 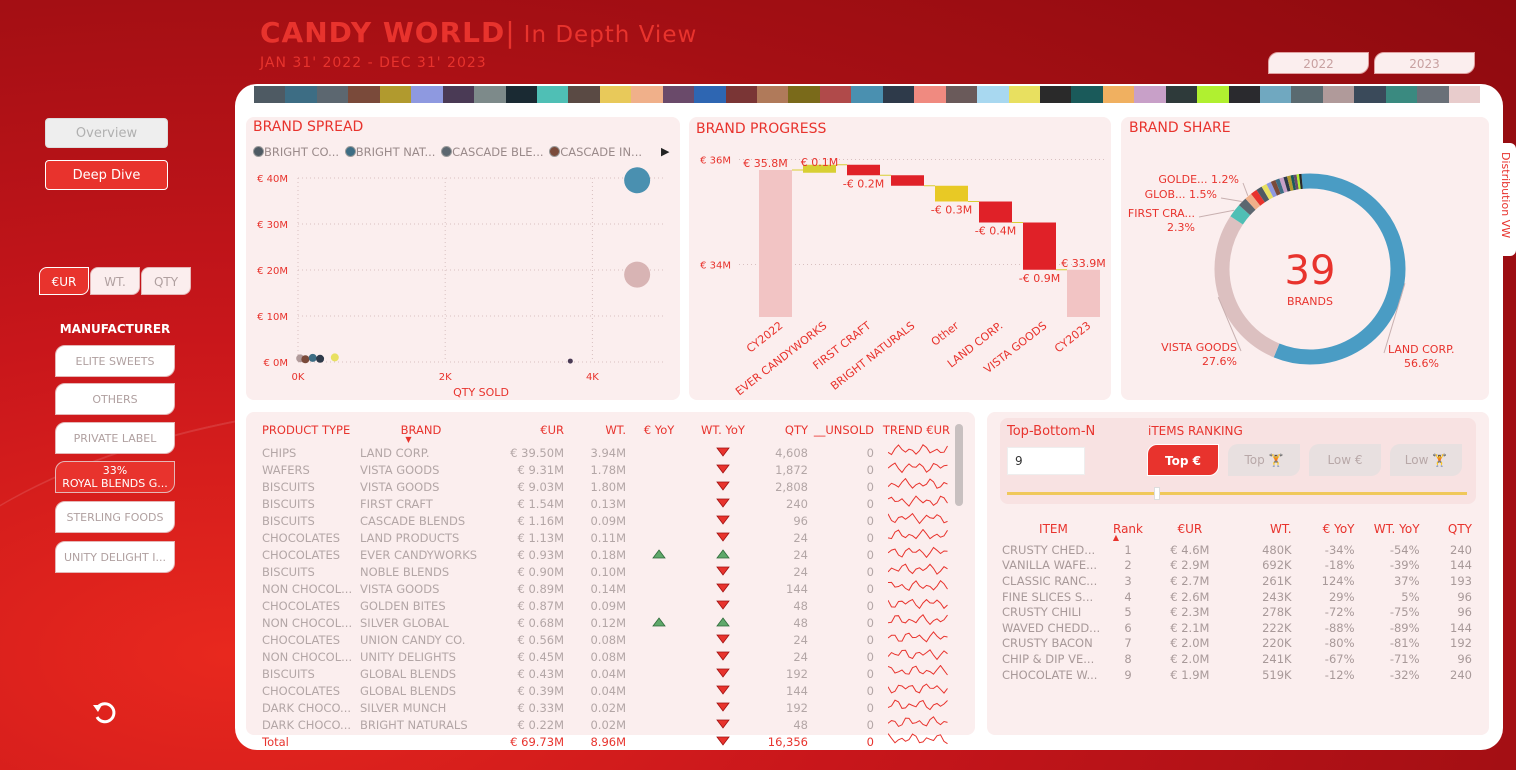 I want to click on ranking-row: WAVED CHEDD... 6 € 2.1M 222K -88% -89% 144, so click(x=1237, y=628).